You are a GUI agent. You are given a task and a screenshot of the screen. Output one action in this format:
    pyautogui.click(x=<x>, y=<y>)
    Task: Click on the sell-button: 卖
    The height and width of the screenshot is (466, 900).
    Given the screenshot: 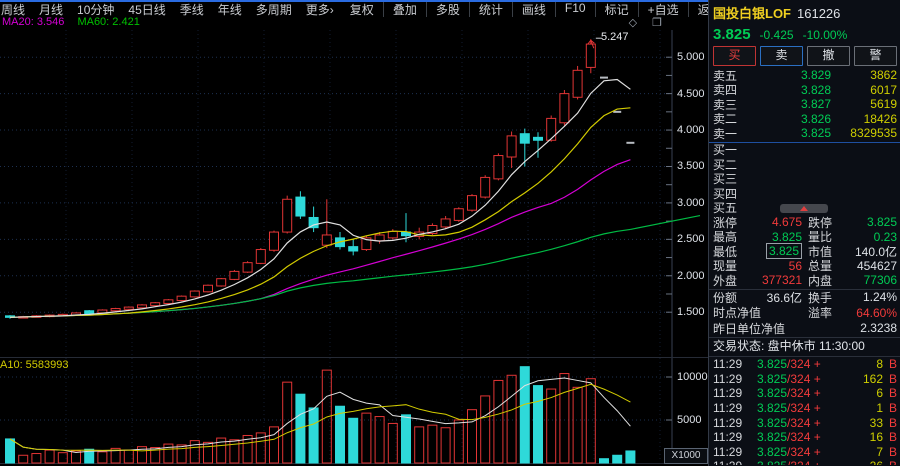 What is the action you would take?
    pyautogui.click(x=781, y=56)
    